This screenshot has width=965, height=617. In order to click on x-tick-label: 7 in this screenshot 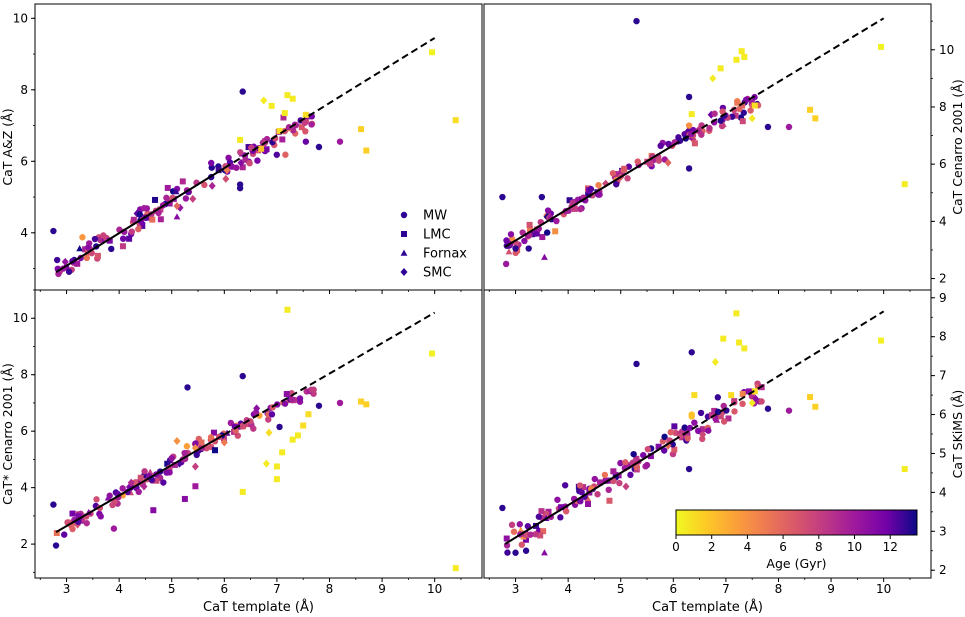, I will do `click(277, 589)`.